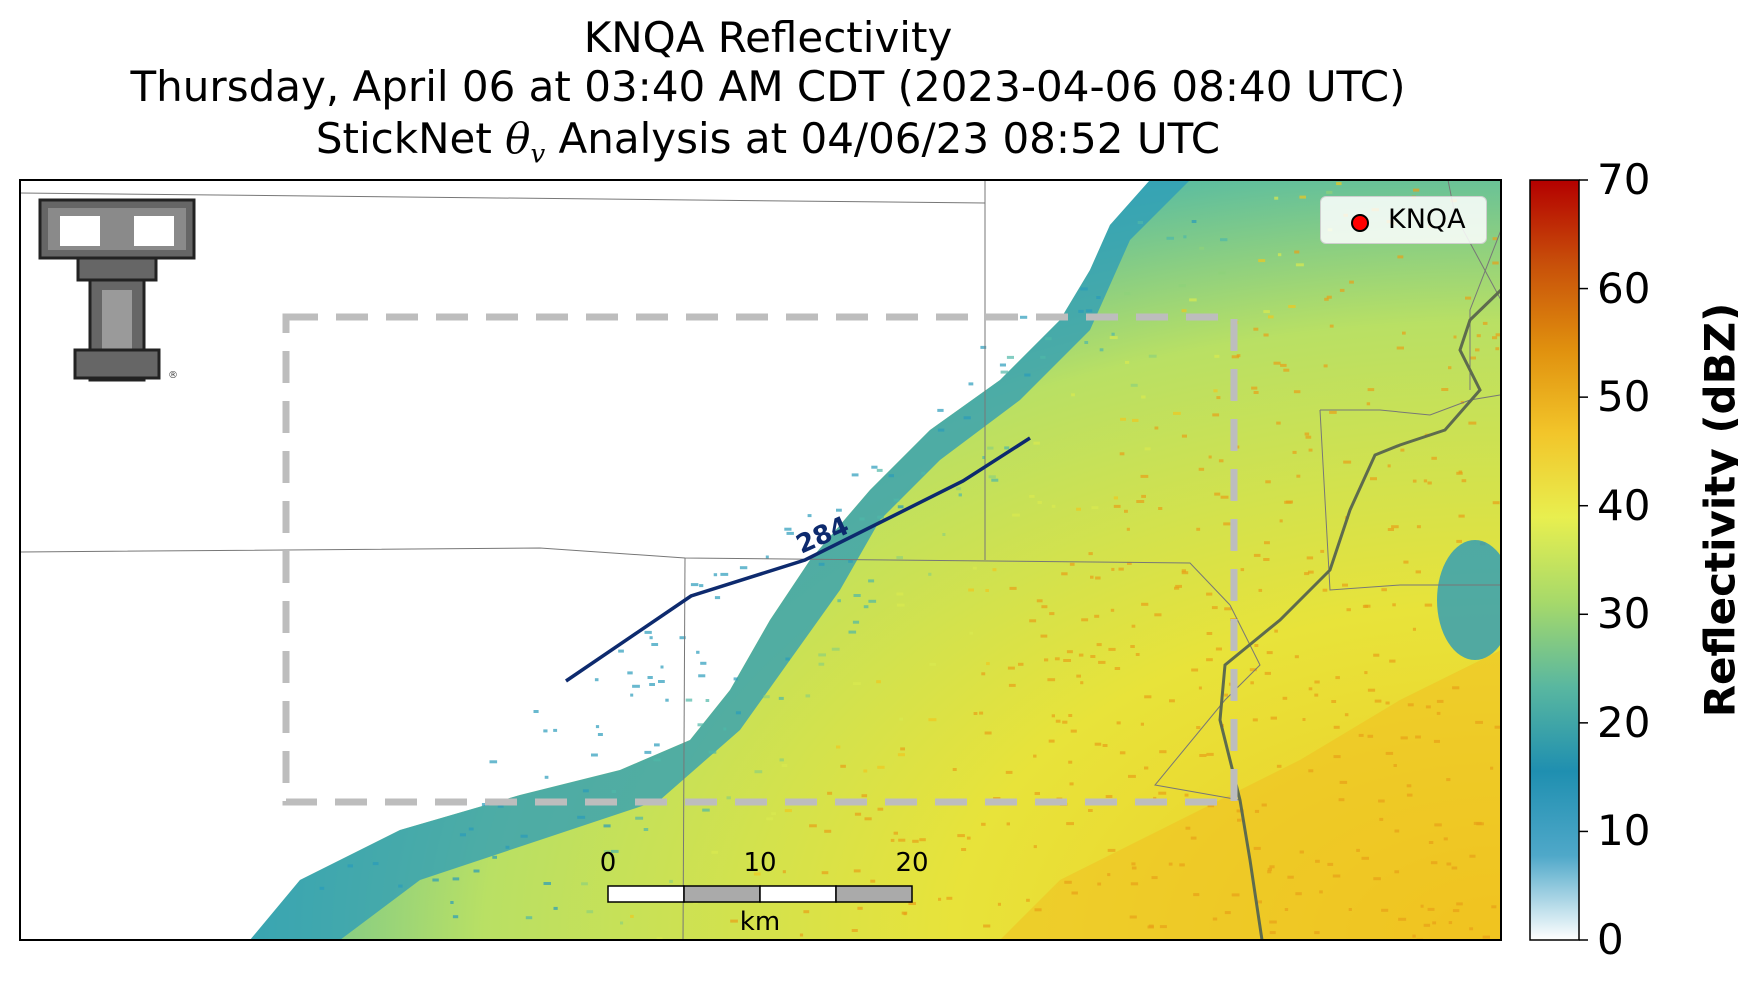  What do you see at coordinates (117, 290) in the screenshot?
I see `texas-tech-logo: ®` at bounding box center [117, 290].